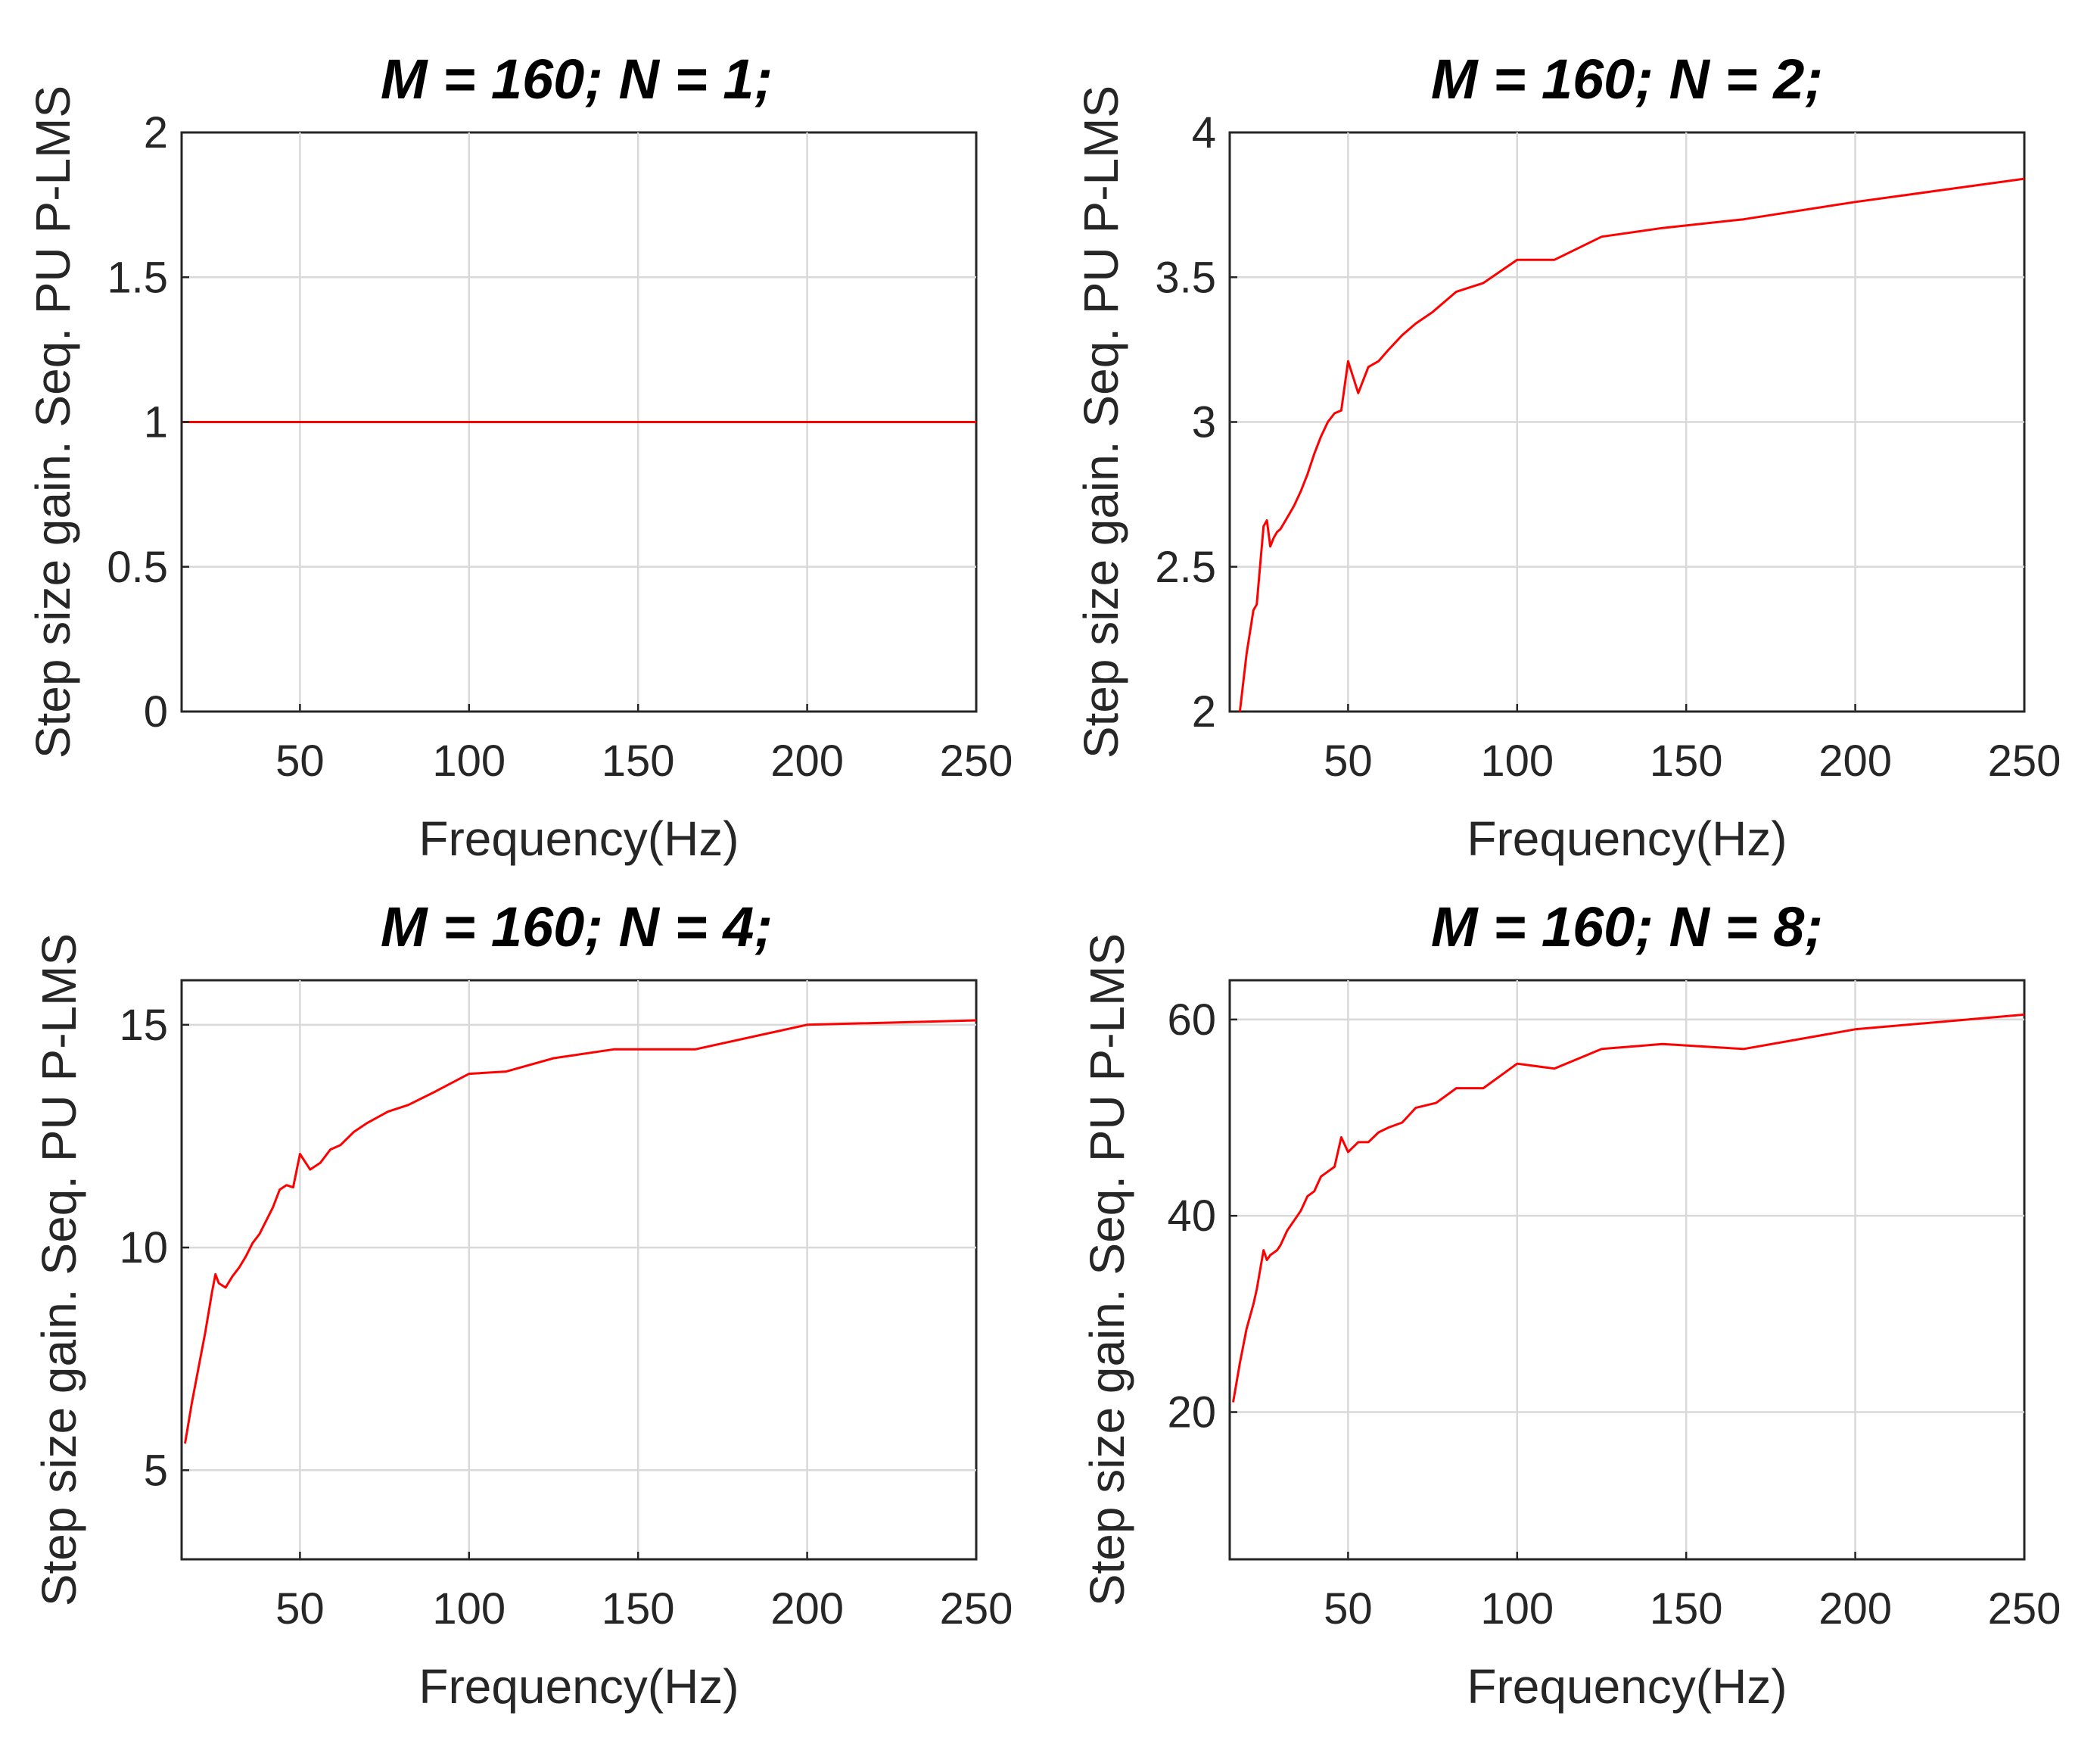 Image resolution: width=2100 pixels, height=1744 pixels. I want to click on subplot-title: M = 160; N = 8;, so click(1627, 926).